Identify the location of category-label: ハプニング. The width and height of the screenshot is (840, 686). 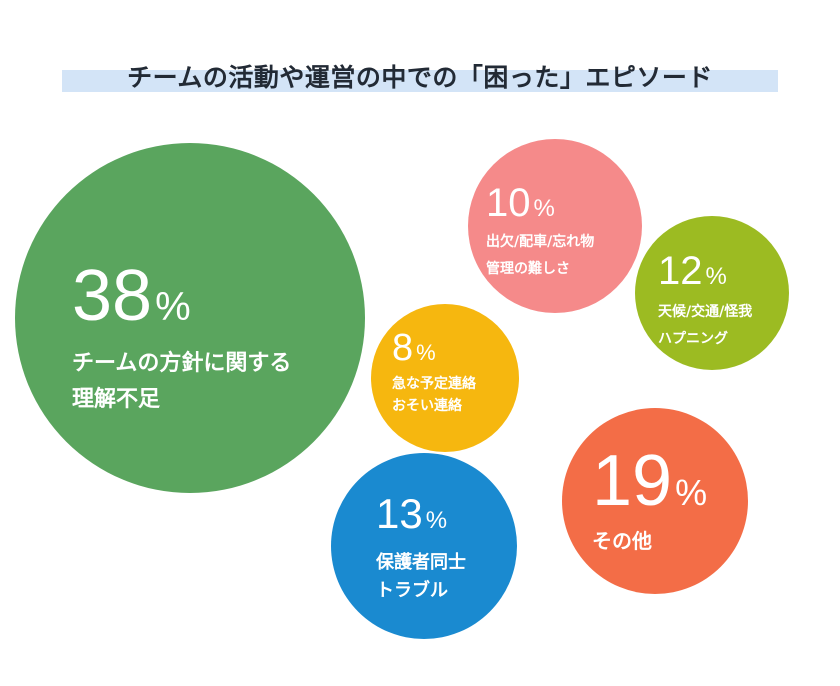
(693, 338).